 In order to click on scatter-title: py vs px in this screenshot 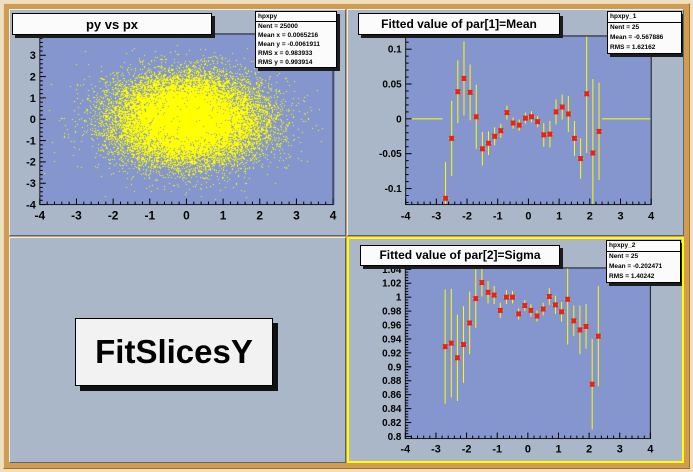, I will do `click(112, 24)`.